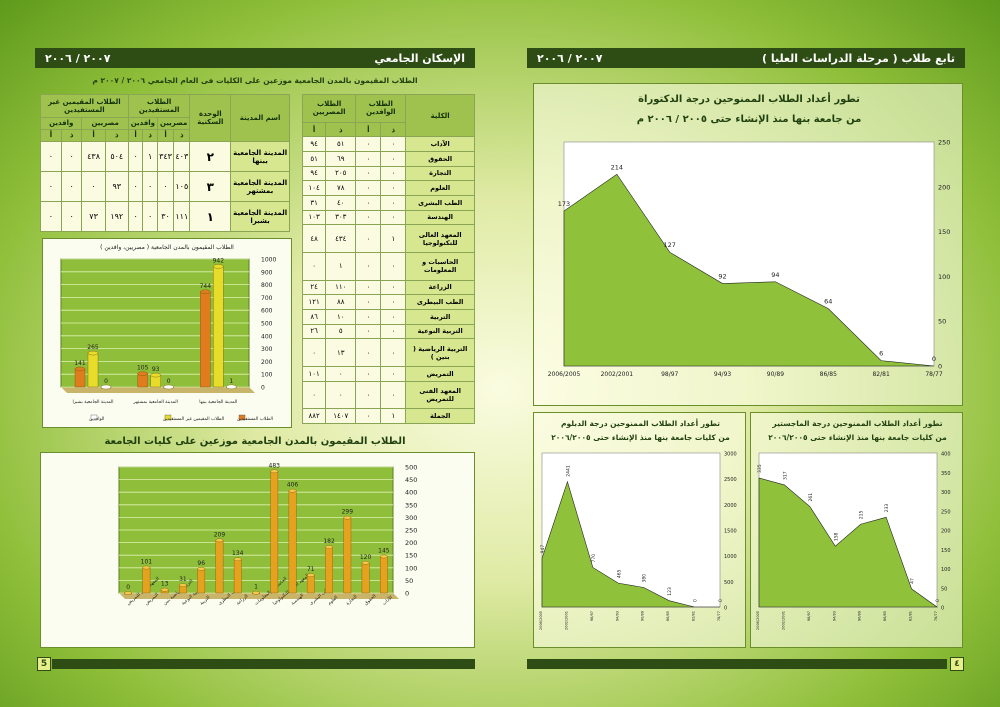  What do you see at coordinates (737, 664) in the screenshot?
I see `right-footer-bar` at bounding box center [737, 664].